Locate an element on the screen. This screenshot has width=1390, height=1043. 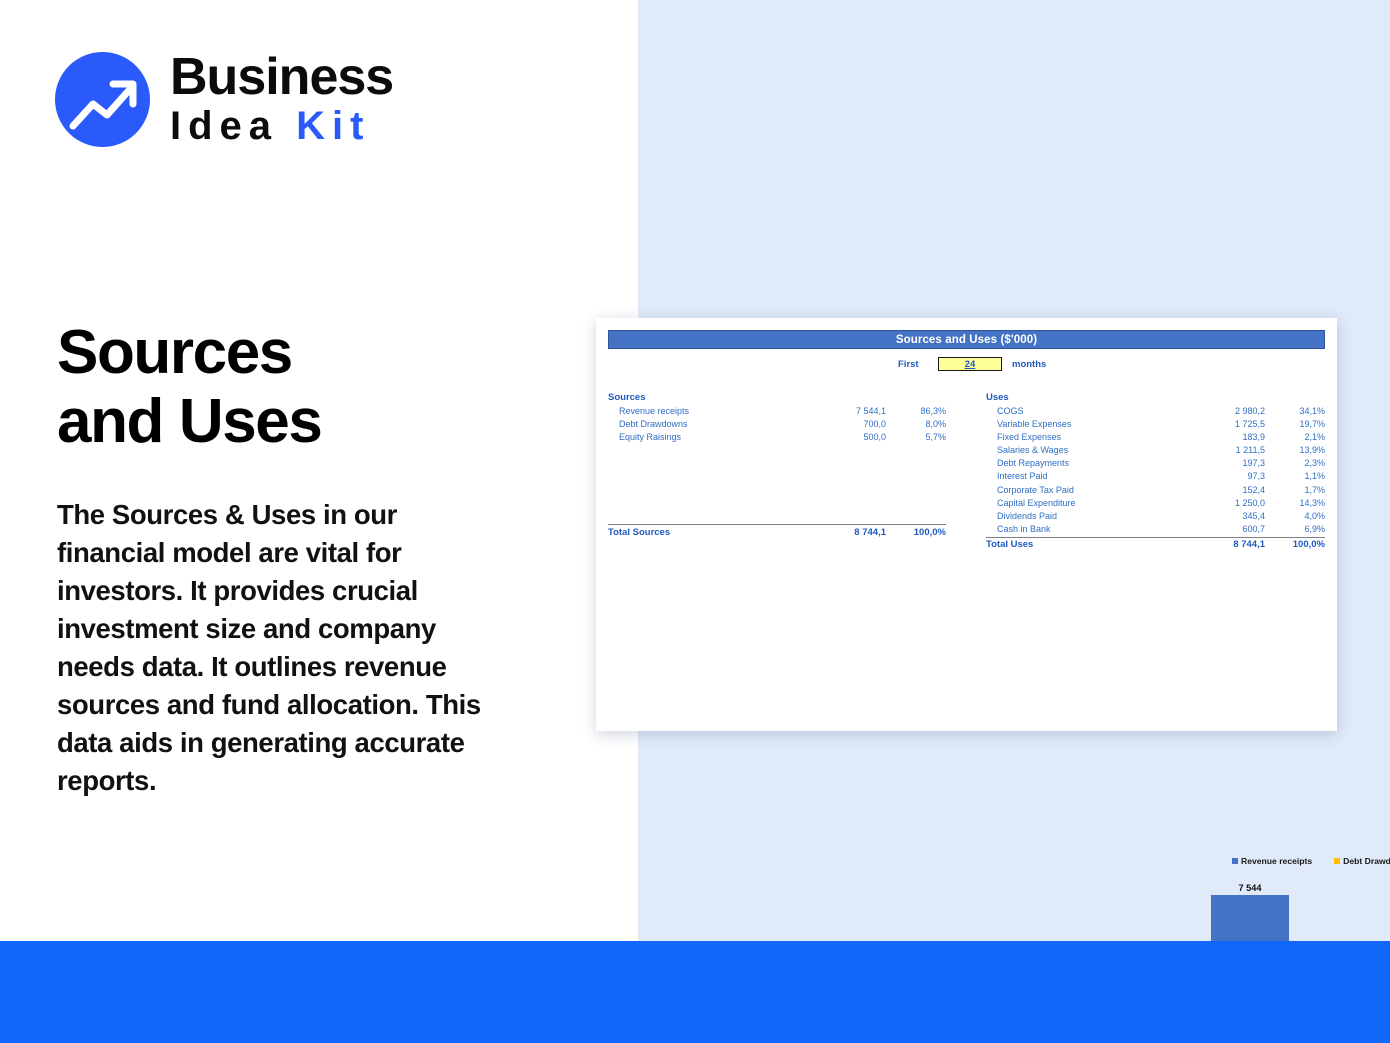
total-label: Total Uses is located at coordinates (1010, 545).